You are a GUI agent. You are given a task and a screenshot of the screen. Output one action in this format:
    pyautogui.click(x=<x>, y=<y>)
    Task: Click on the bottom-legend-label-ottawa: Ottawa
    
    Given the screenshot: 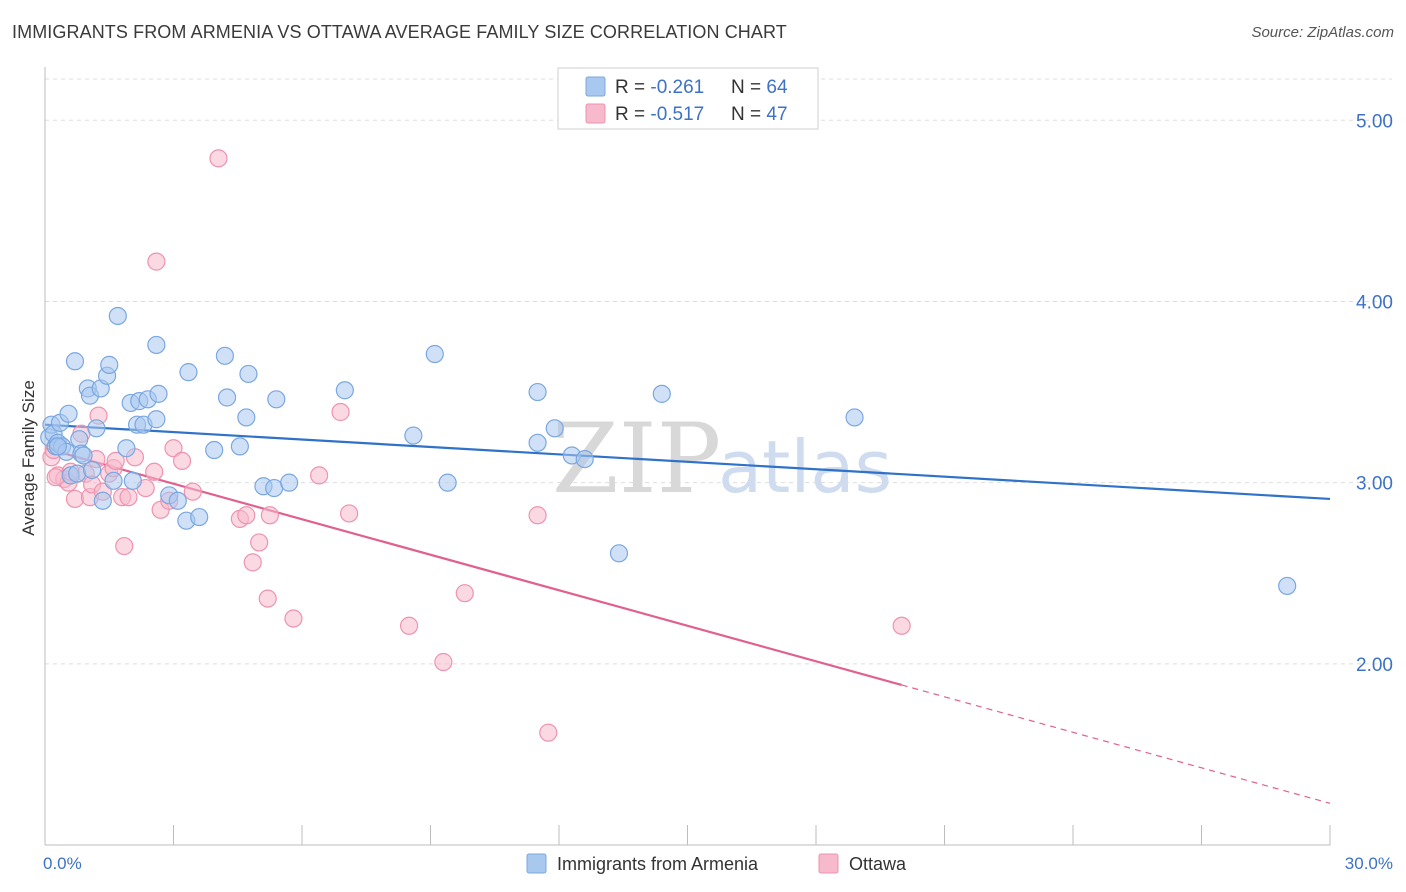 What is the action you would take?
    pyautogui.click(x=878, y=864)
    